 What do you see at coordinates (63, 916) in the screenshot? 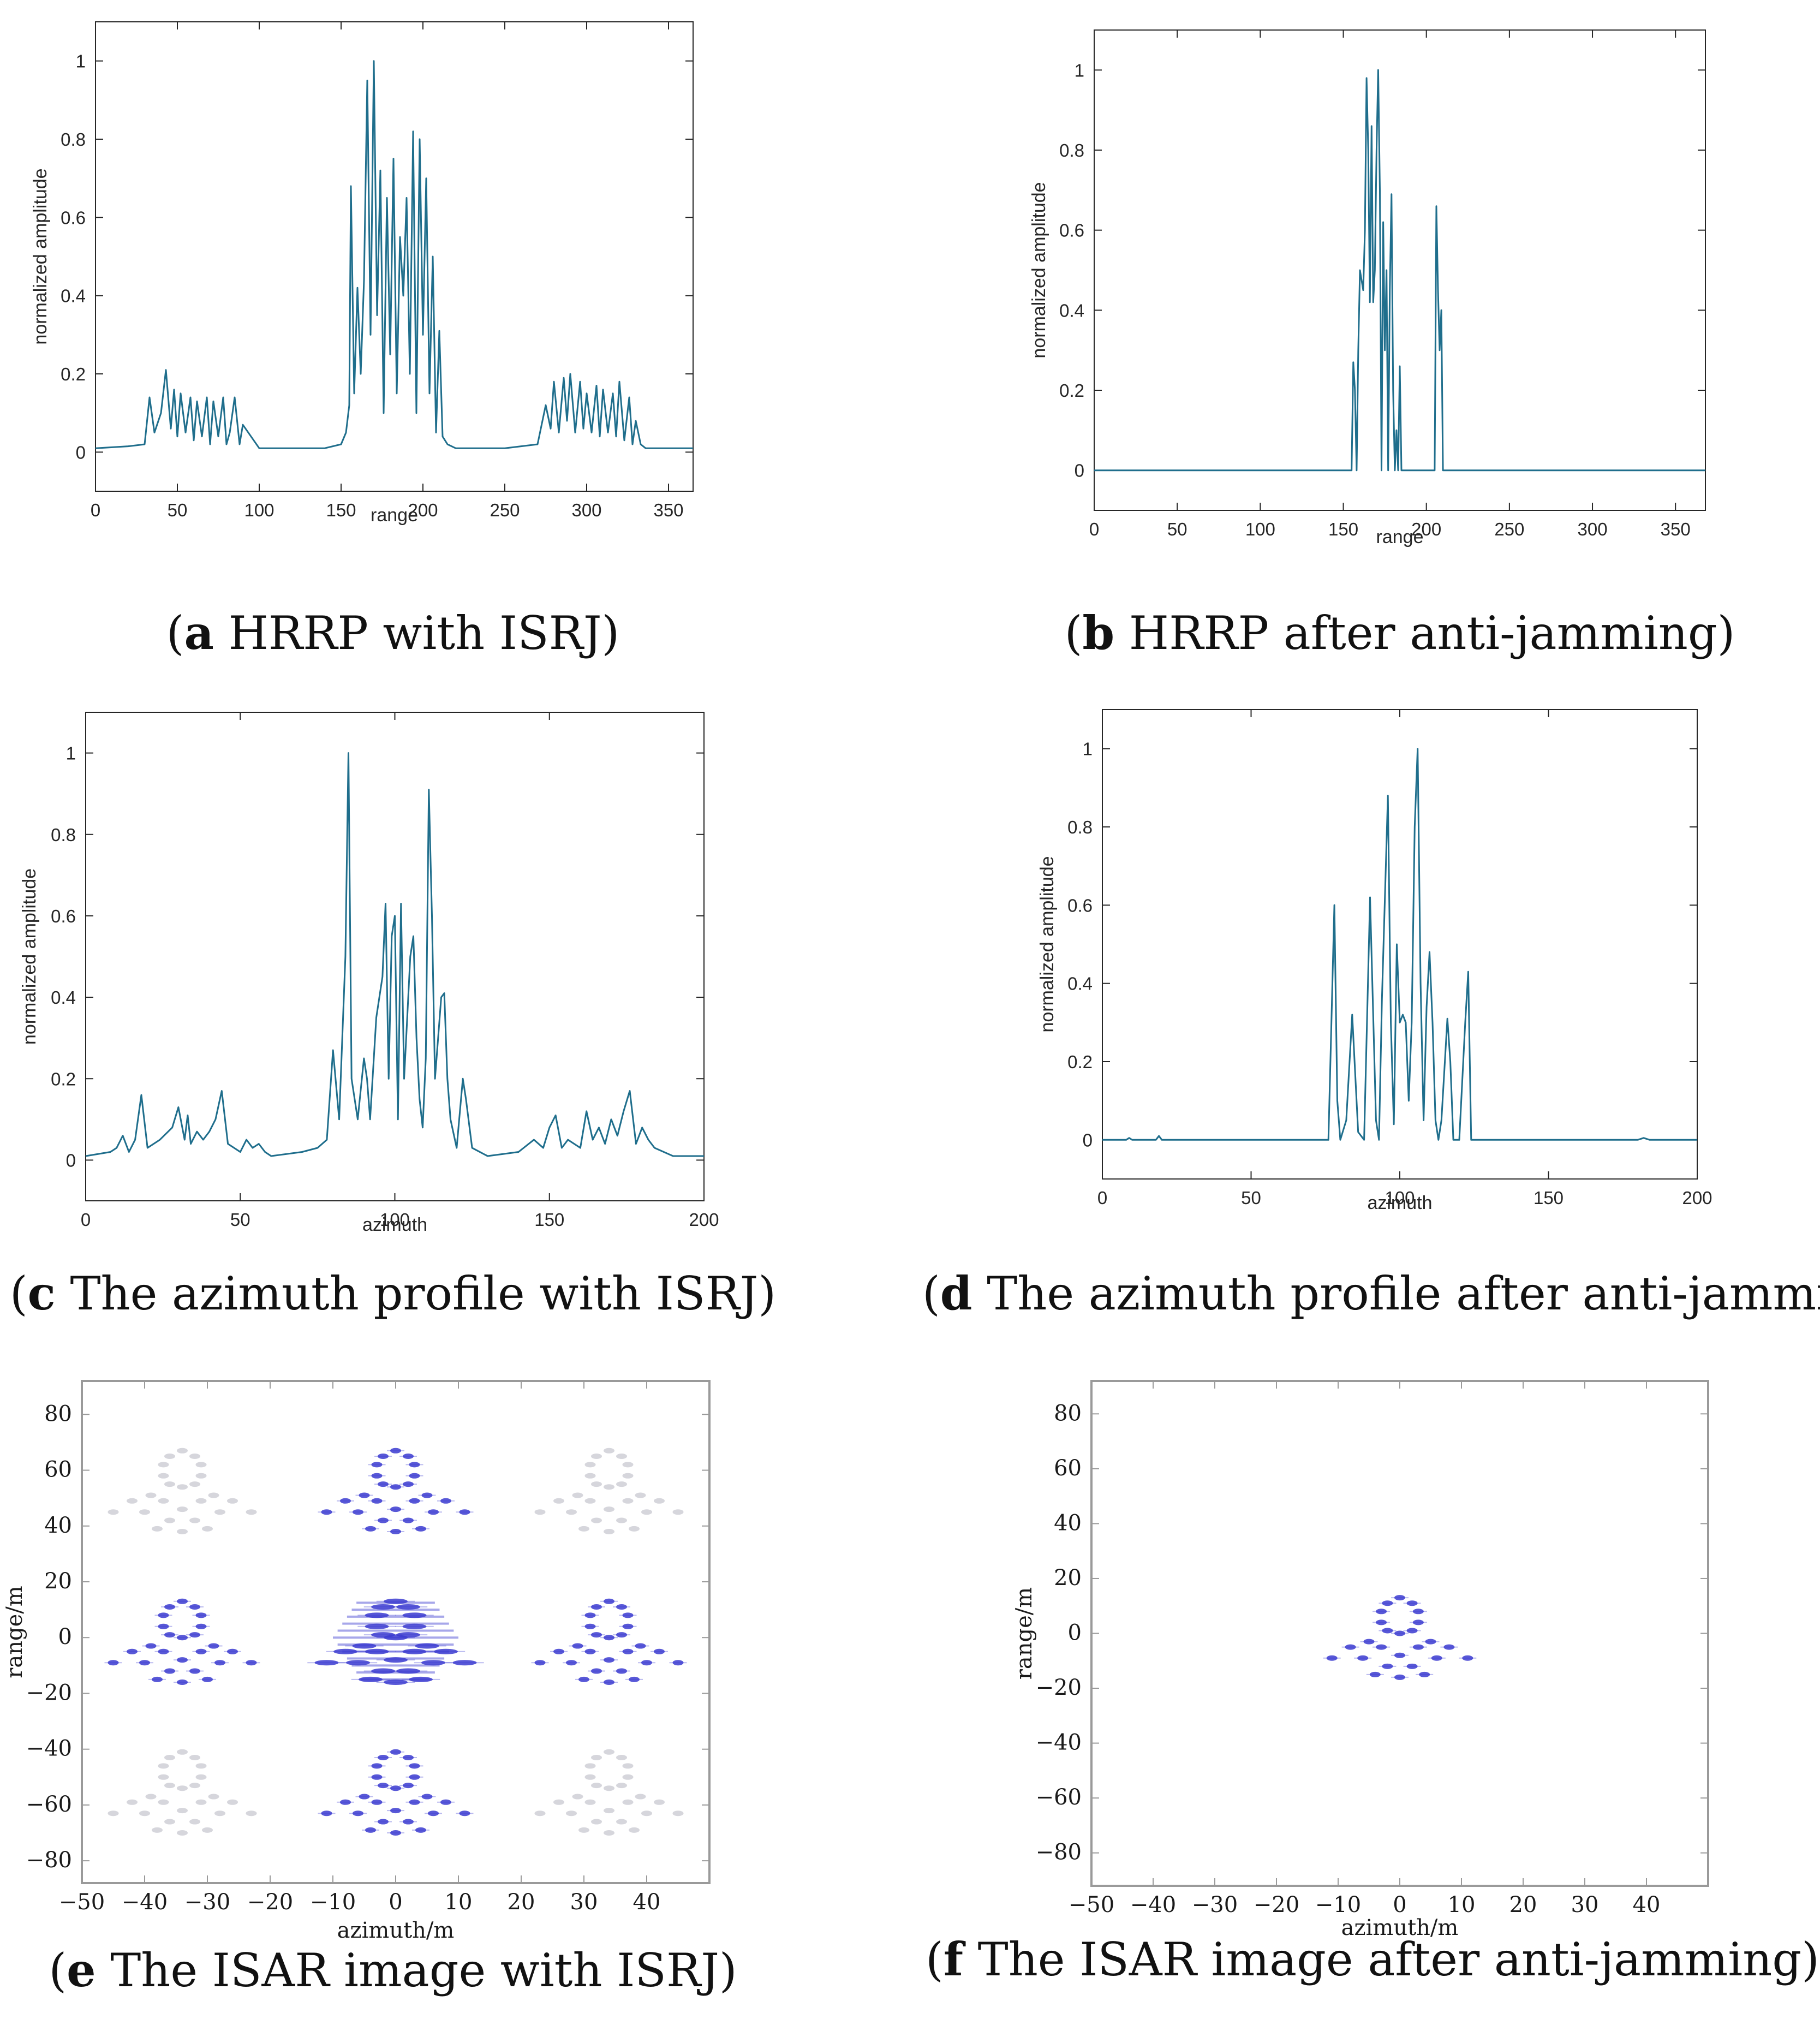
I see `chart-c-ytick-label: 0.6` at bounding box center [63, 916].